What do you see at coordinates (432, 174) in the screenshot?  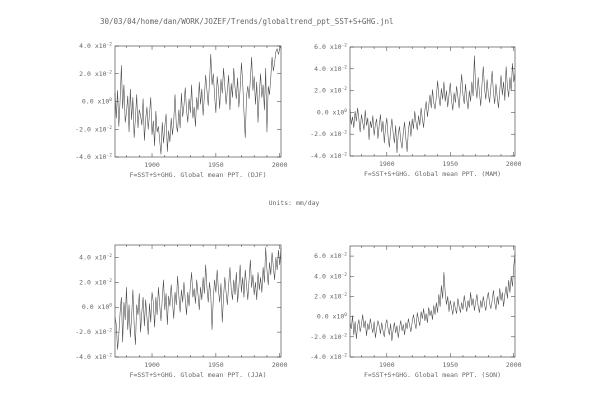 I see `x-axis-label-mam: F=SST+S+GHG. Global mean PPT. (MAM)` at bounding box center [432, 174].